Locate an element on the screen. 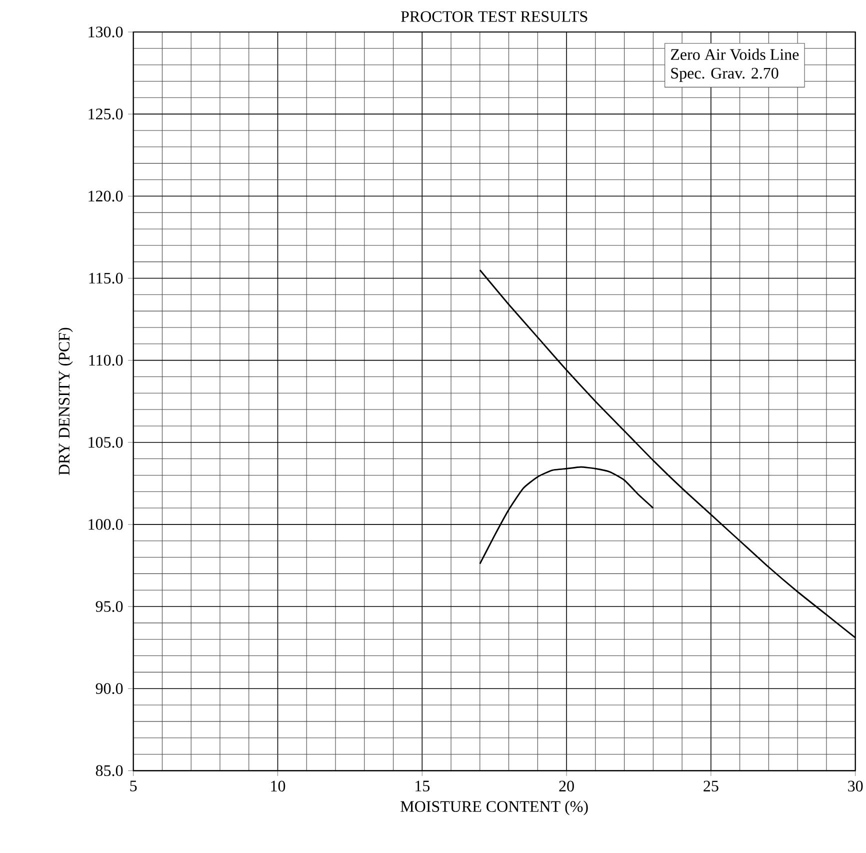 The height and width of the screenshot is (853, 866). x-tick-label: 20 is located at coordinates (566, 786).